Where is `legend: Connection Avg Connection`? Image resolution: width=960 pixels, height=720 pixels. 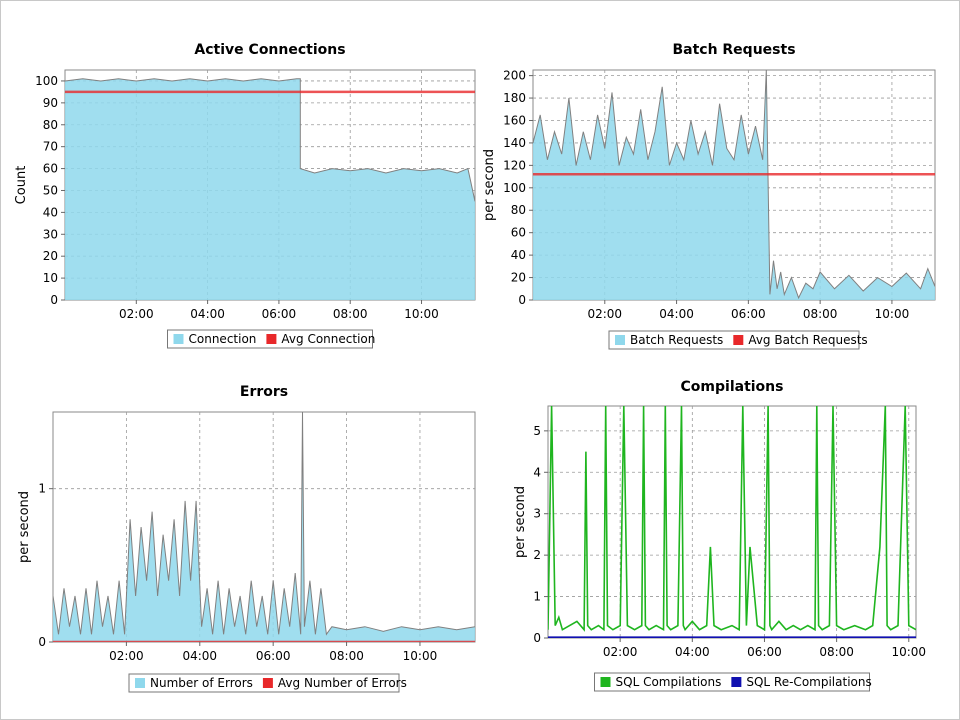 legend: Connection Avg Connection is located at coordinates (271, 339).